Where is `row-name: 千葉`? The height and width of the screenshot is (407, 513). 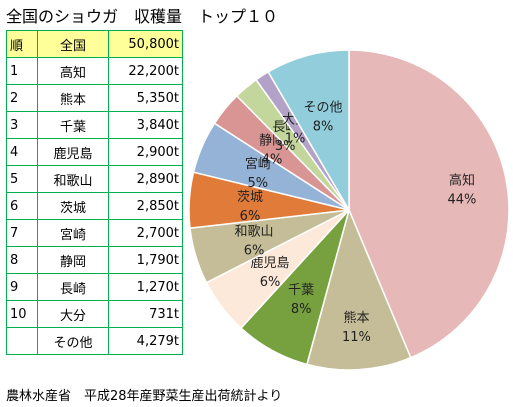 row-name: 千葉 is located at coordinates (73, 125).